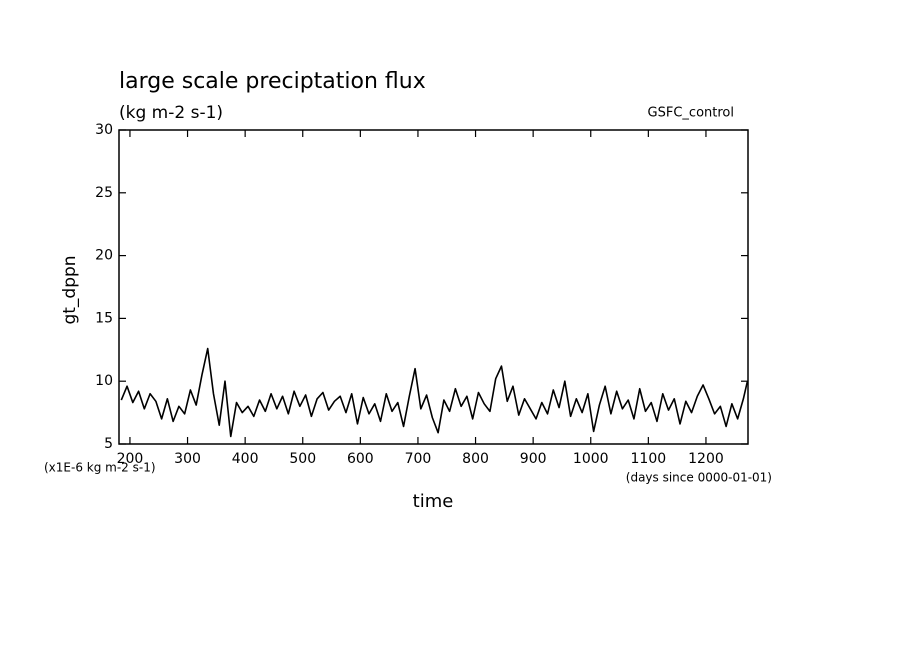 Image resolution: width=904 pixels, height=658 pixels. I want to click on x-tick-label: 900, so click(533, 459).